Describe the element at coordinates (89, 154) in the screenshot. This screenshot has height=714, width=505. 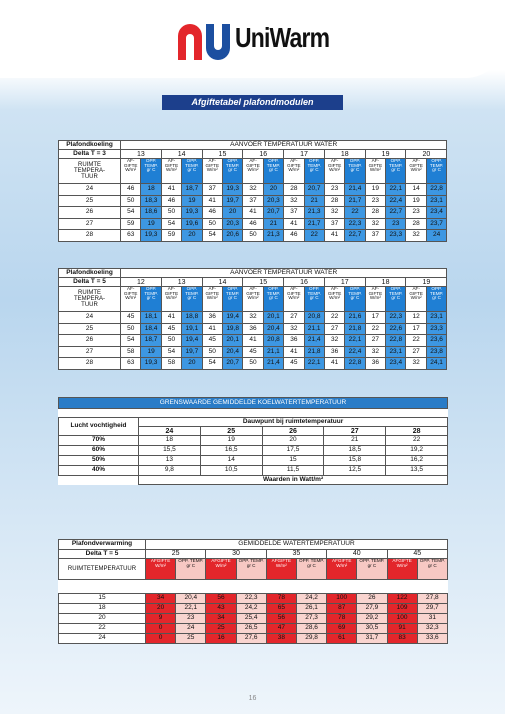
I see `delta-label: Delta T = 3` at that location.